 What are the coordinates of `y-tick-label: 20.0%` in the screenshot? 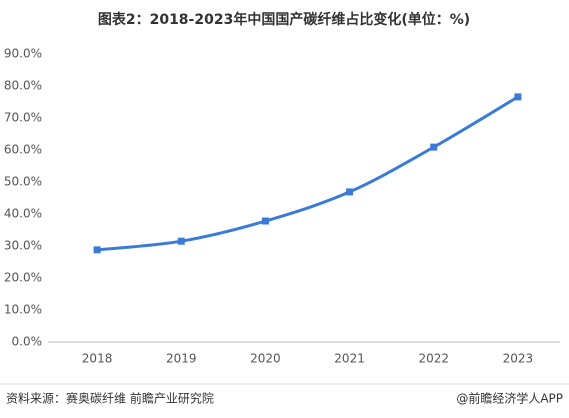 It's located at (23, 278).